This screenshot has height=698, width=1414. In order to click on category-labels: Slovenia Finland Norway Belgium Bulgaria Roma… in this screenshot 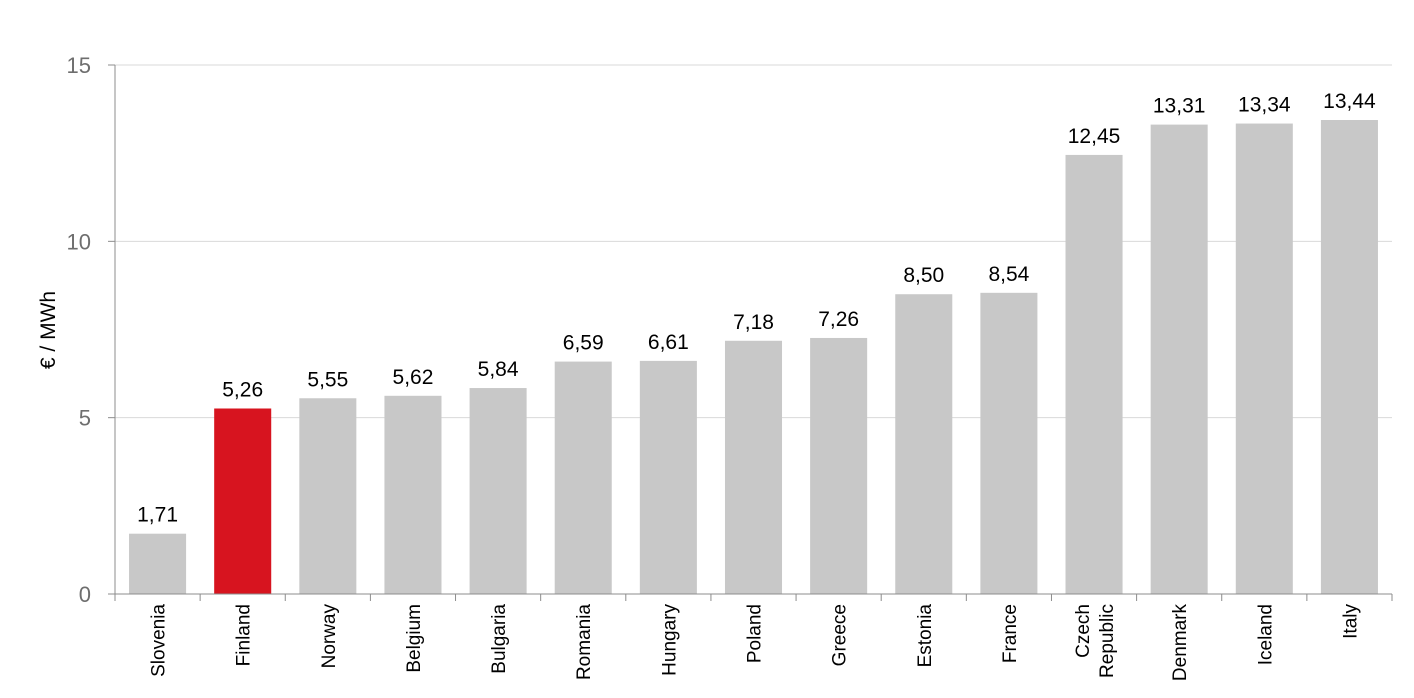, I will do `click(755, 643)`.